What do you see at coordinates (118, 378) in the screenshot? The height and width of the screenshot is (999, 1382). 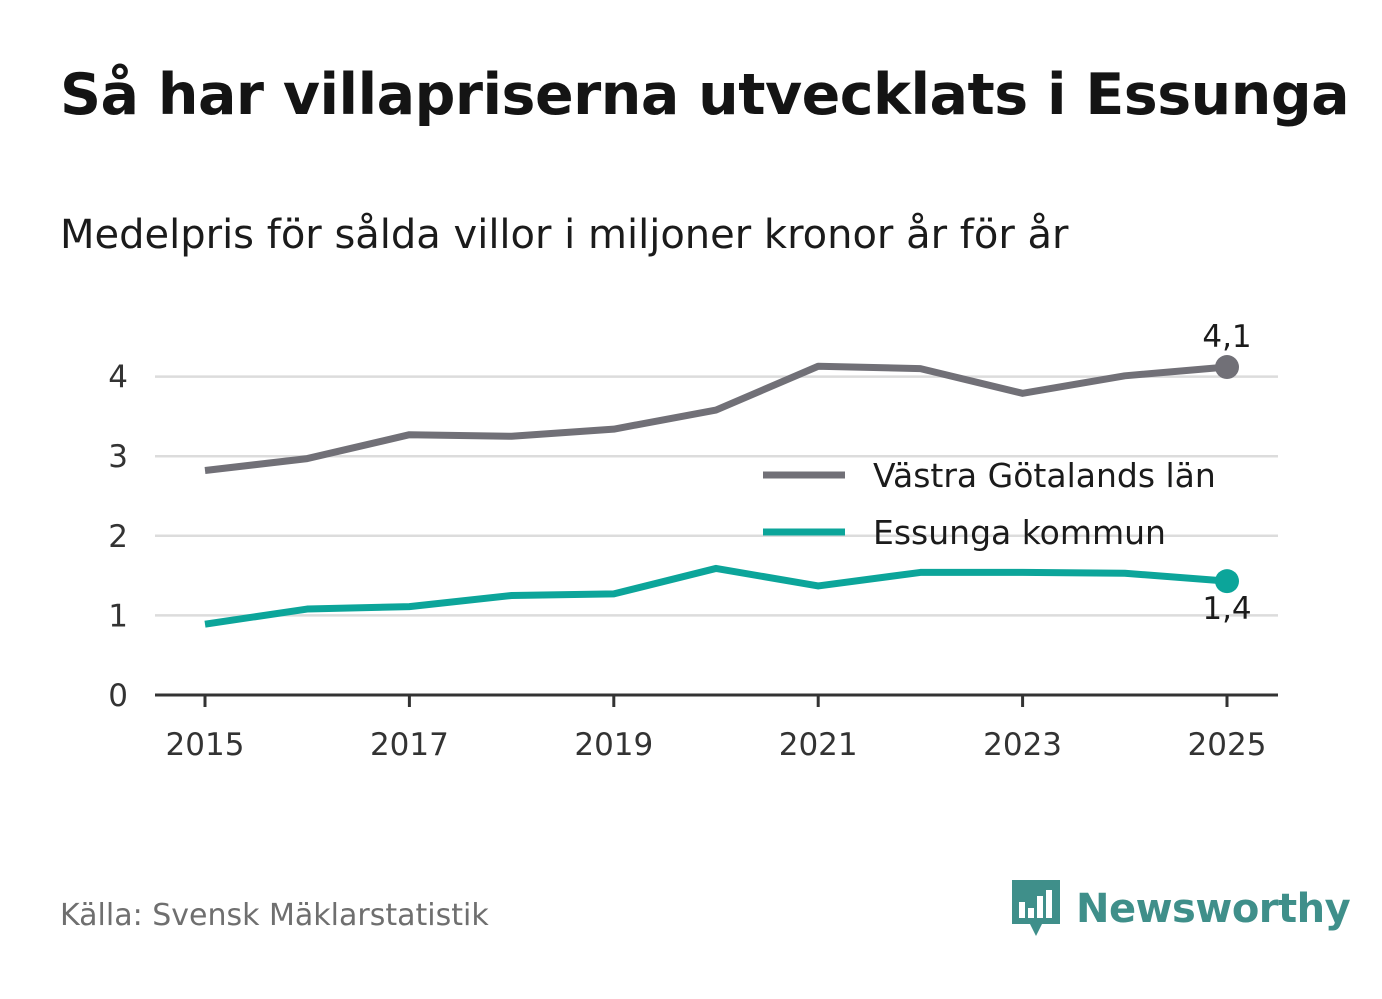 I see `y-tick-label: 4` at bounding box center [118, 378].